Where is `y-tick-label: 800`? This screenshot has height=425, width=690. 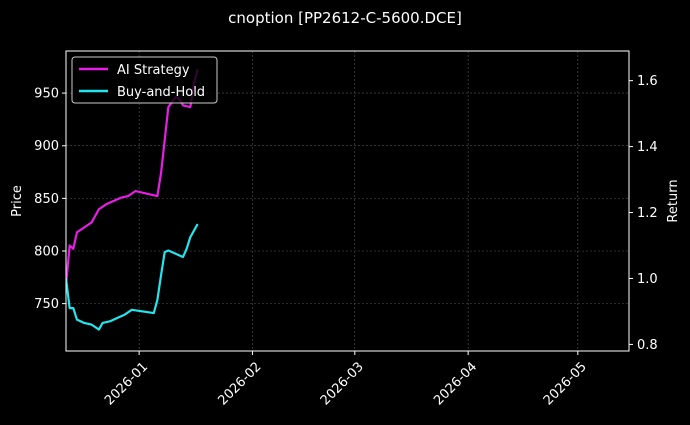
y-tick-label: 800 is located at coordinates (46, 252).